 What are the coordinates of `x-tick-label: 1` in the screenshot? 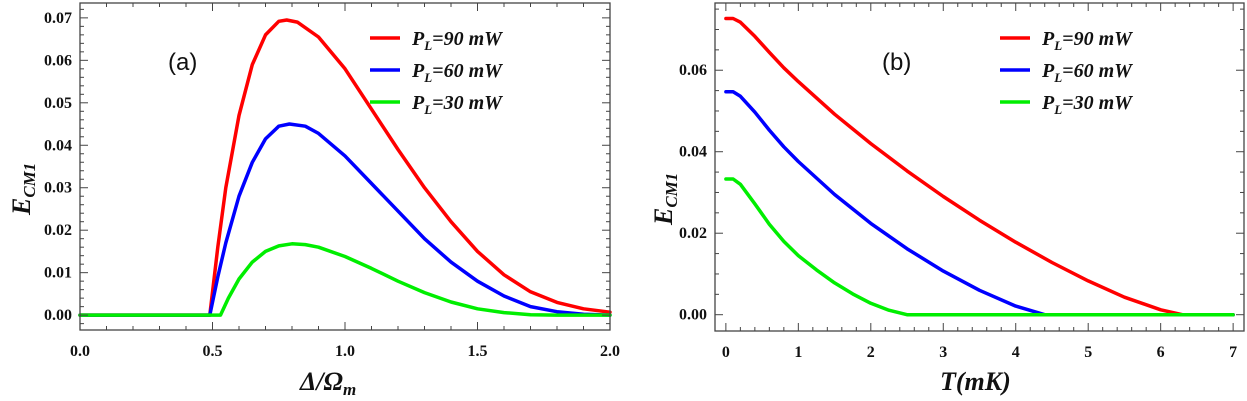 It's located at (798, 352).